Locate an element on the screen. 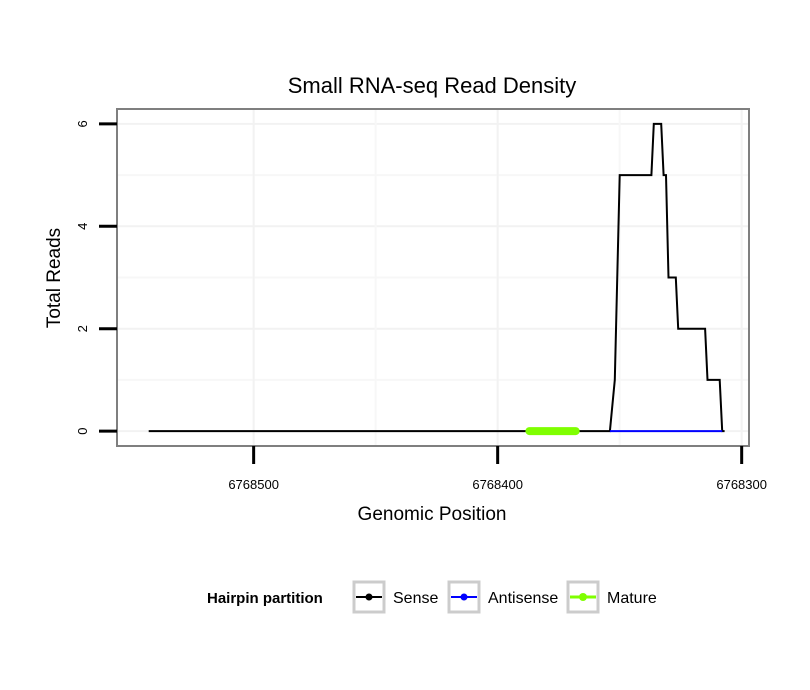 The image size is (810, 690). legend-key-dot-antisense is located at coordinates (464, 597).